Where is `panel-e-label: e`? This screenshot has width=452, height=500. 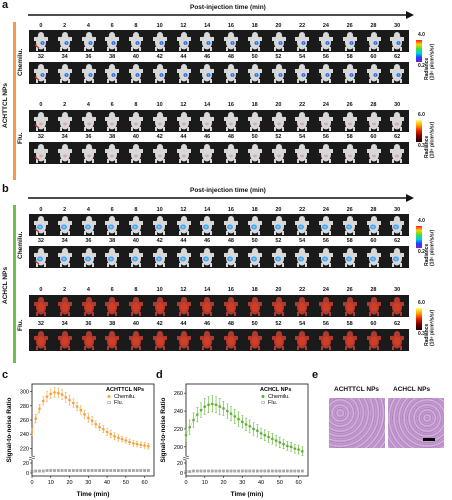
panel-e-label: e is located at coordinates (315, 375).